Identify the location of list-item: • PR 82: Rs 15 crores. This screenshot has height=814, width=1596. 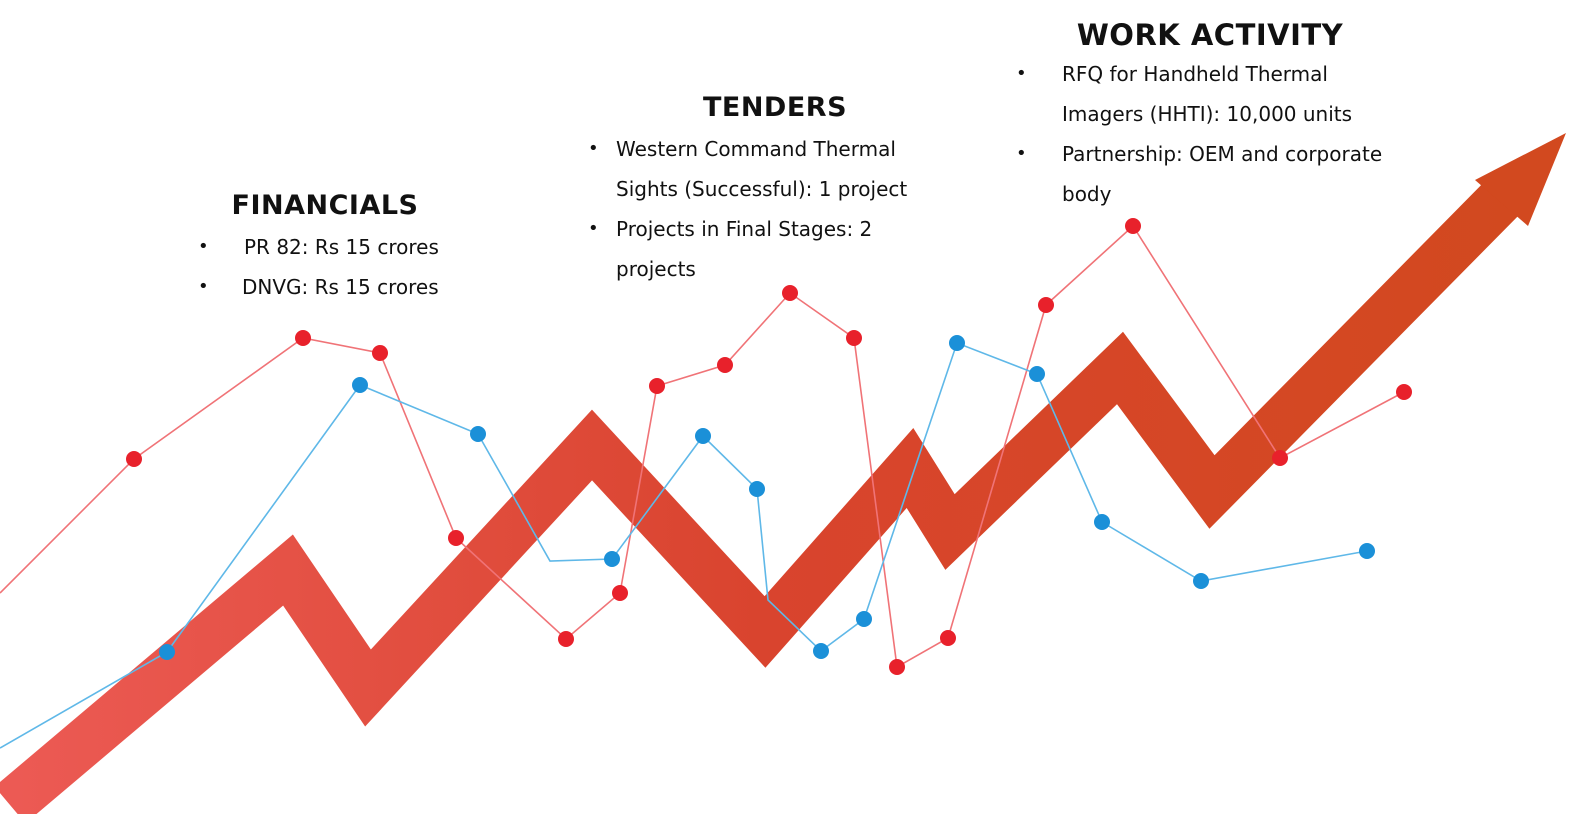
(318, 247).